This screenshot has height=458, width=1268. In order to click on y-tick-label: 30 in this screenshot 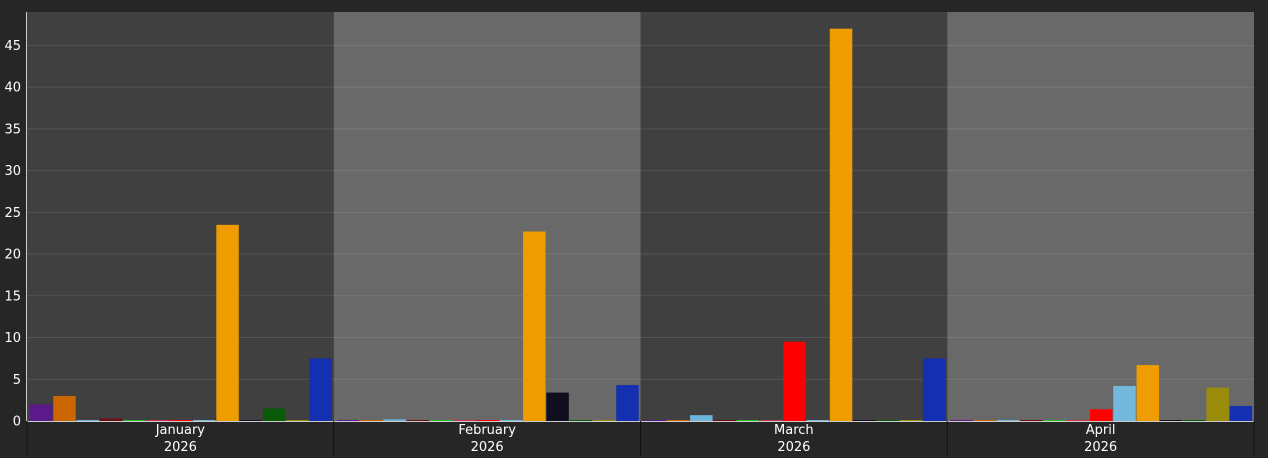, I will do `click(12, 171)`.